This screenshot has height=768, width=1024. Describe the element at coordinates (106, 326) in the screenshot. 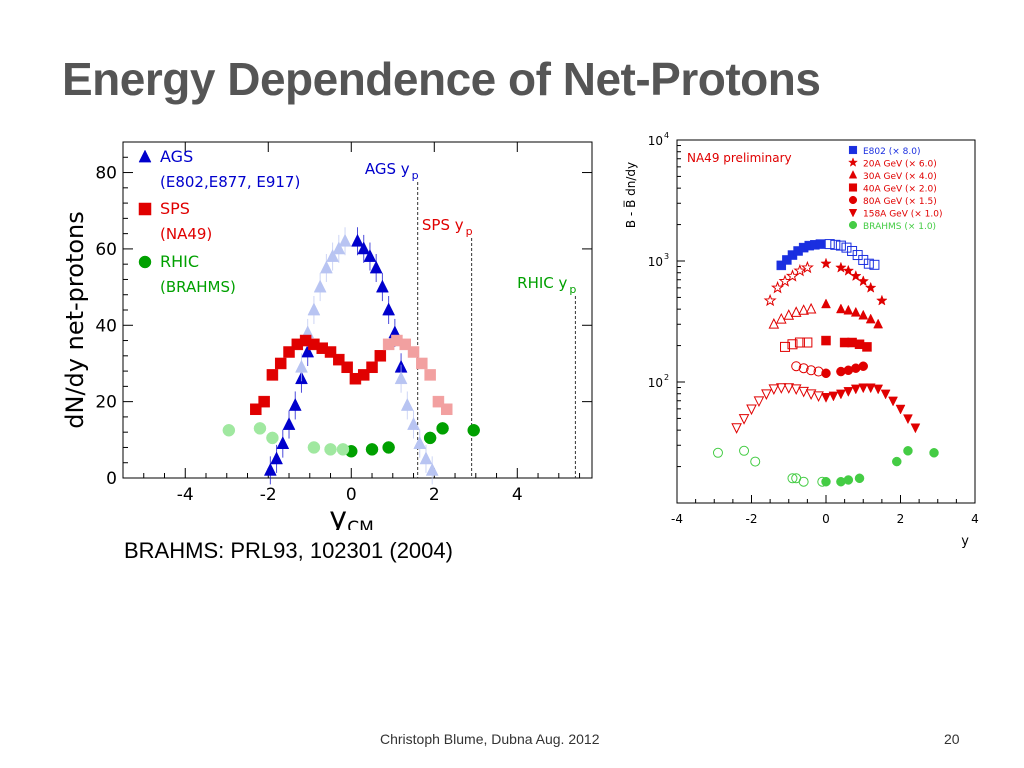

I see `y-tick-label: 40` at that location.